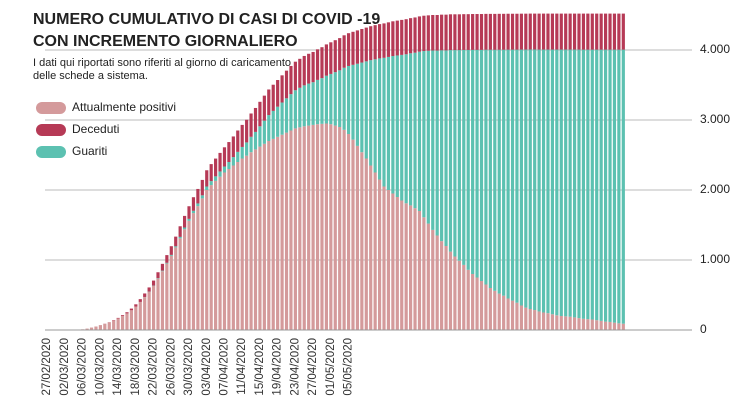  I want to click on legend-label: Attualmente positivi, so click(124, 107).